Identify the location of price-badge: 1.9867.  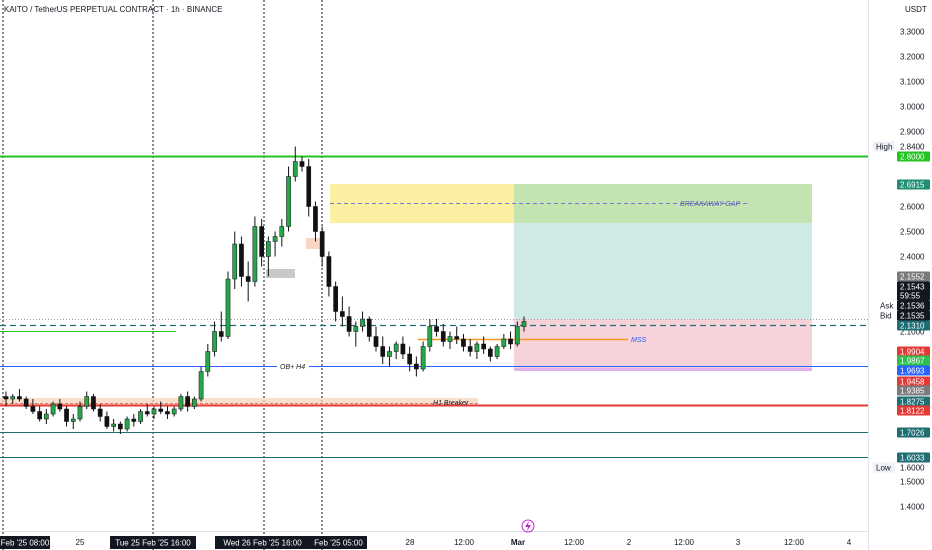
(913, 360).